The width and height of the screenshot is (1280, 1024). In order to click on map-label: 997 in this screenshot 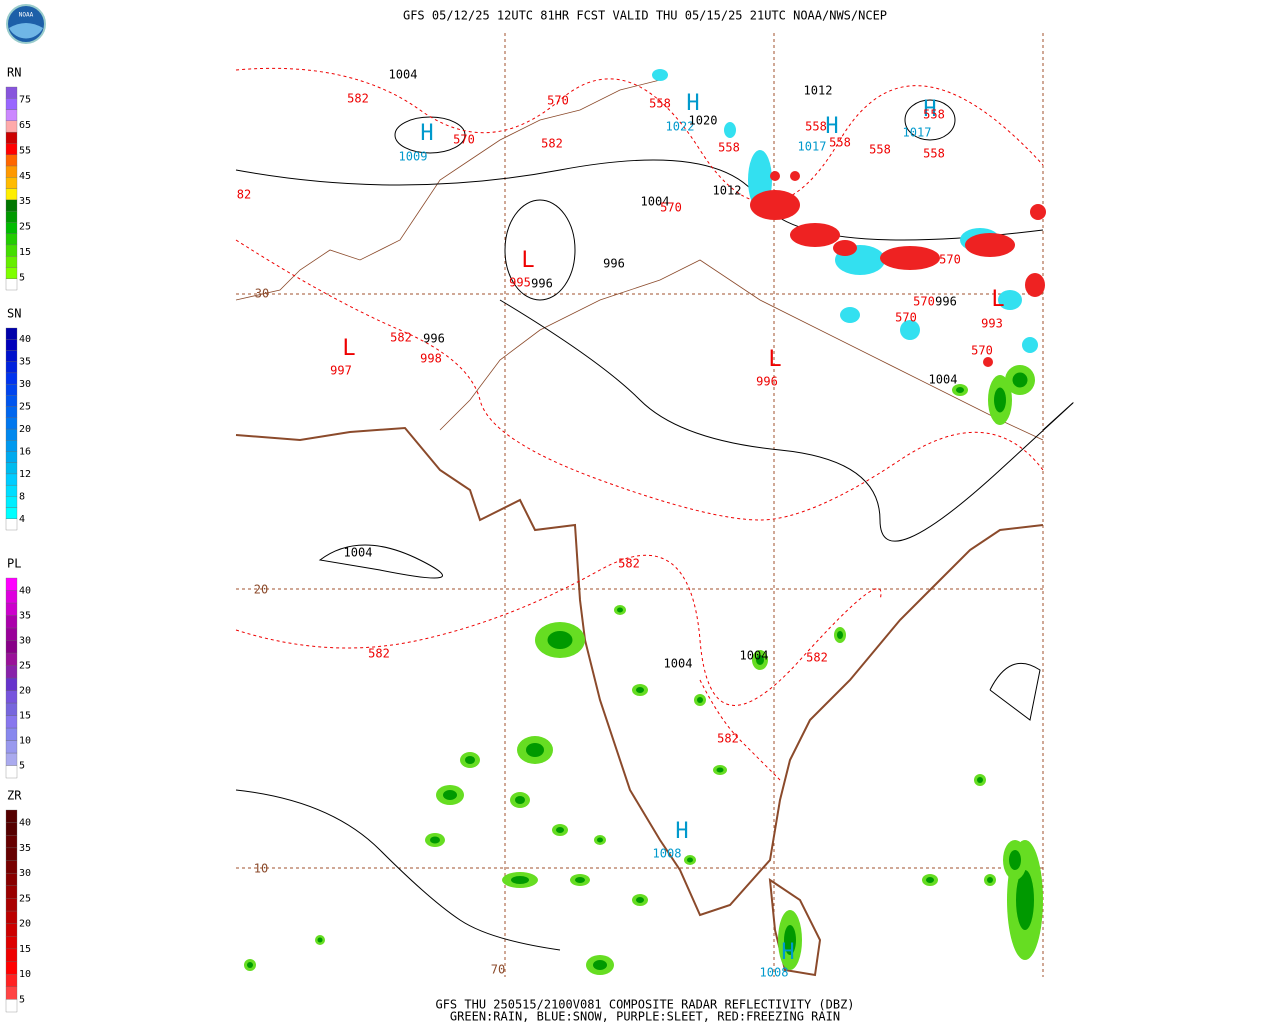, I will do `click(341, 371)`.